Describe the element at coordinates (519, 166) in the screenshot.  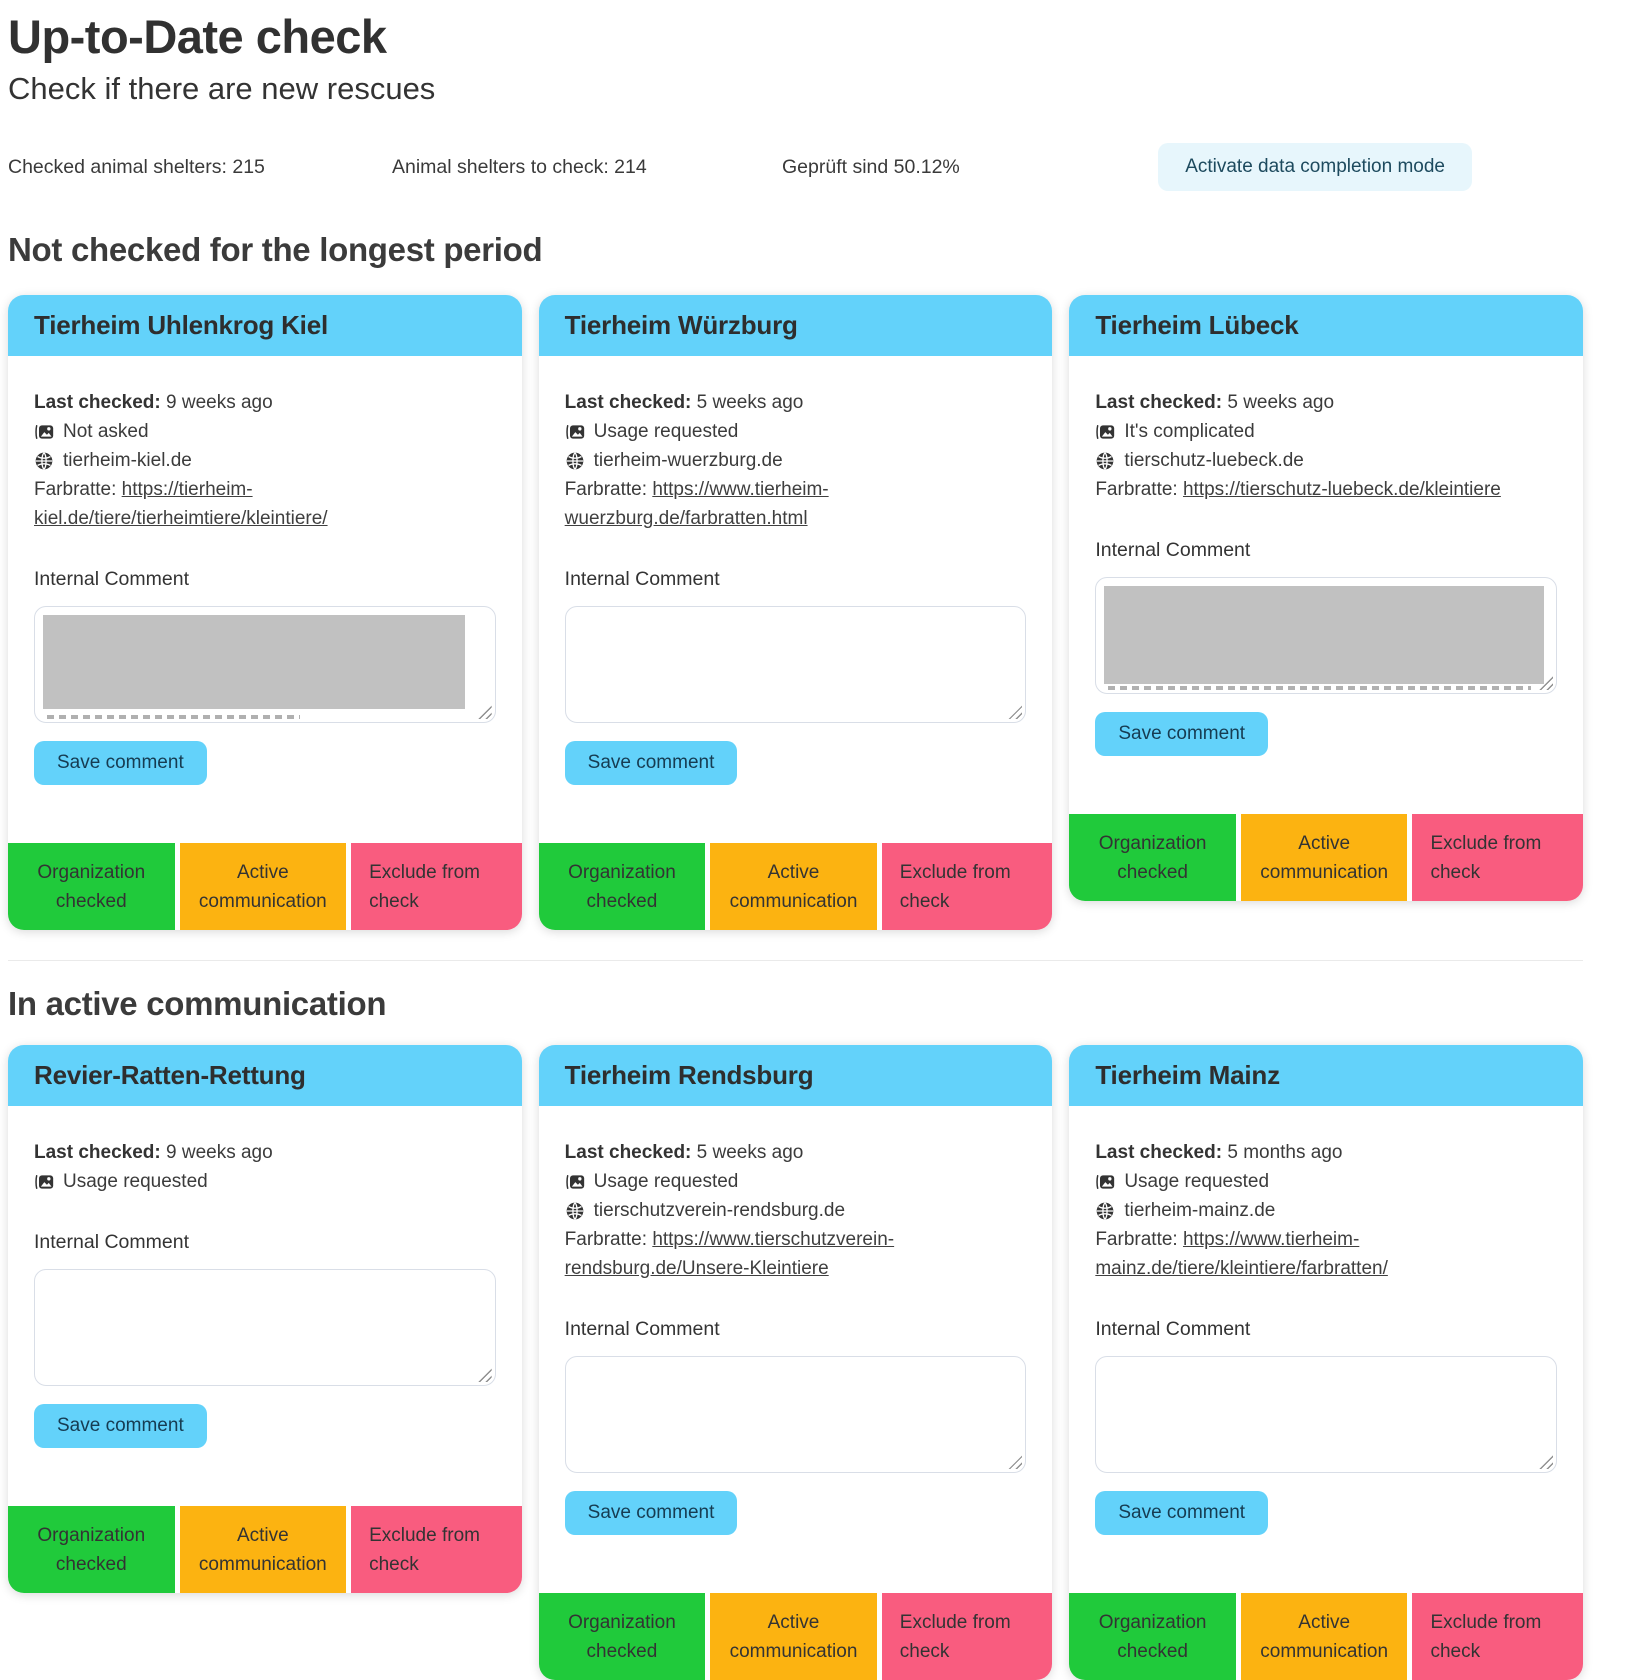
I see `stat-shelters-to-check: Animal shelters to check: 214` at that location.